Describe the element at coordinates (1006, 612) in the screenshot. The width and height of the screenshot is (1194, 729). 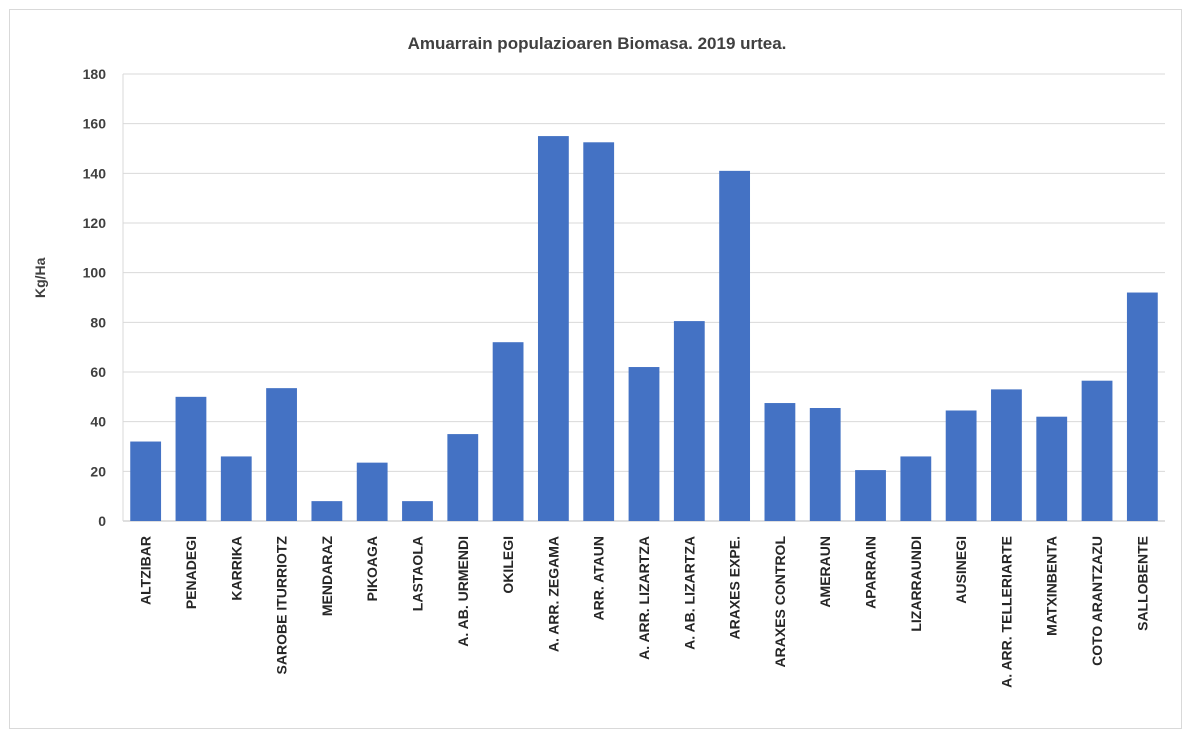
I see `x-tick-label: A. ARR. TELLERIARTE` at that location.